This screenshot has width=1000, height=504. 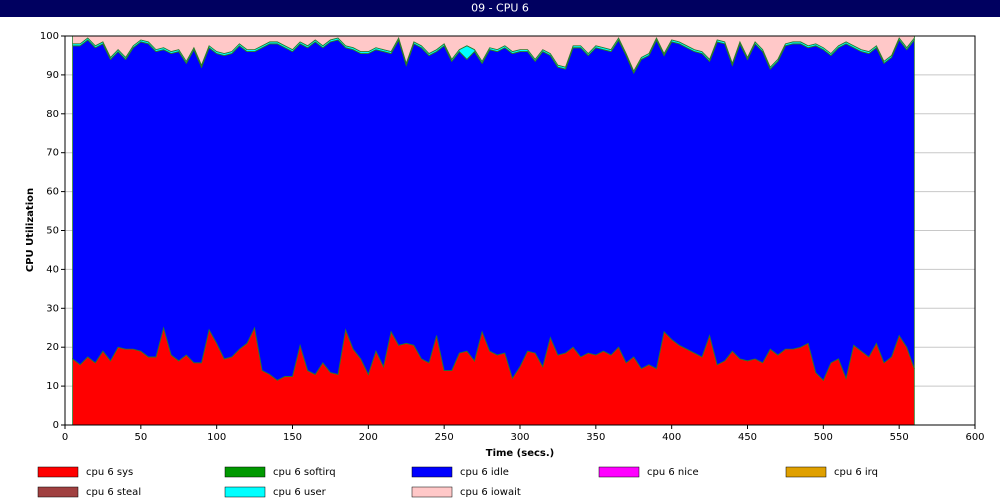 What do you see at coordinates (444, 437) in the screenshot?
I see `x-tick-label: 250` at bounding box center [444, 437].